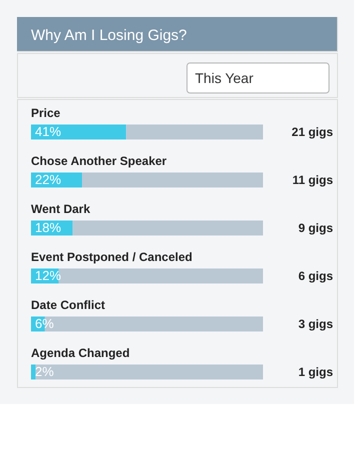 This screenshot has width=357, height=469. What do you see at coordinates (316, 228) in the screenshot?
I see `text: 9 gigs` at bounding box center [316, 228].